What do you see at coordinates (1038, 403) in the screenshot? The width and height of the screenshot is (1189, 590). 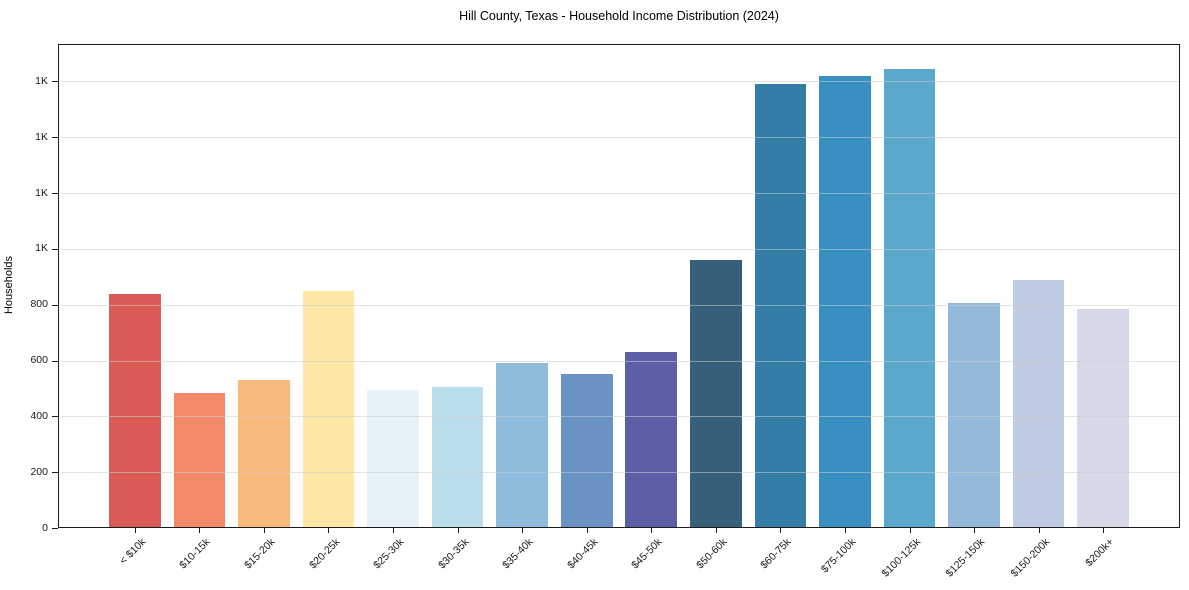 I see `bar-$150-200k` at bounding box center [1038, 403].